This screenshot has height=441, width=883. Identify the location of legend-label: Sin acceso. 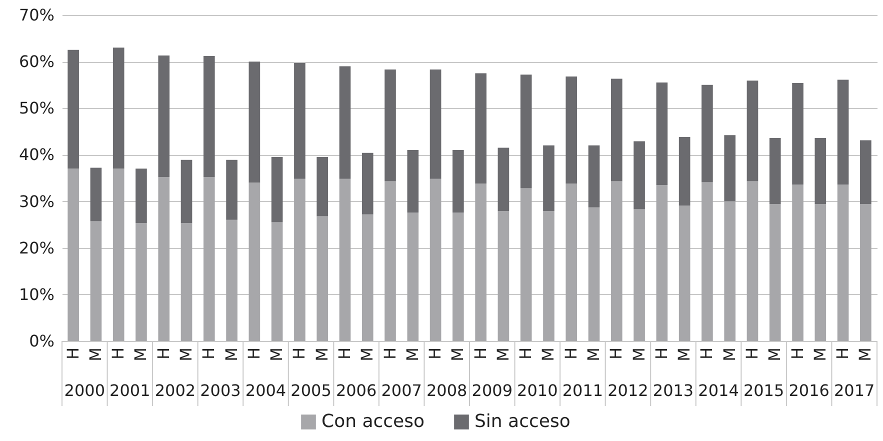
(522, 421).